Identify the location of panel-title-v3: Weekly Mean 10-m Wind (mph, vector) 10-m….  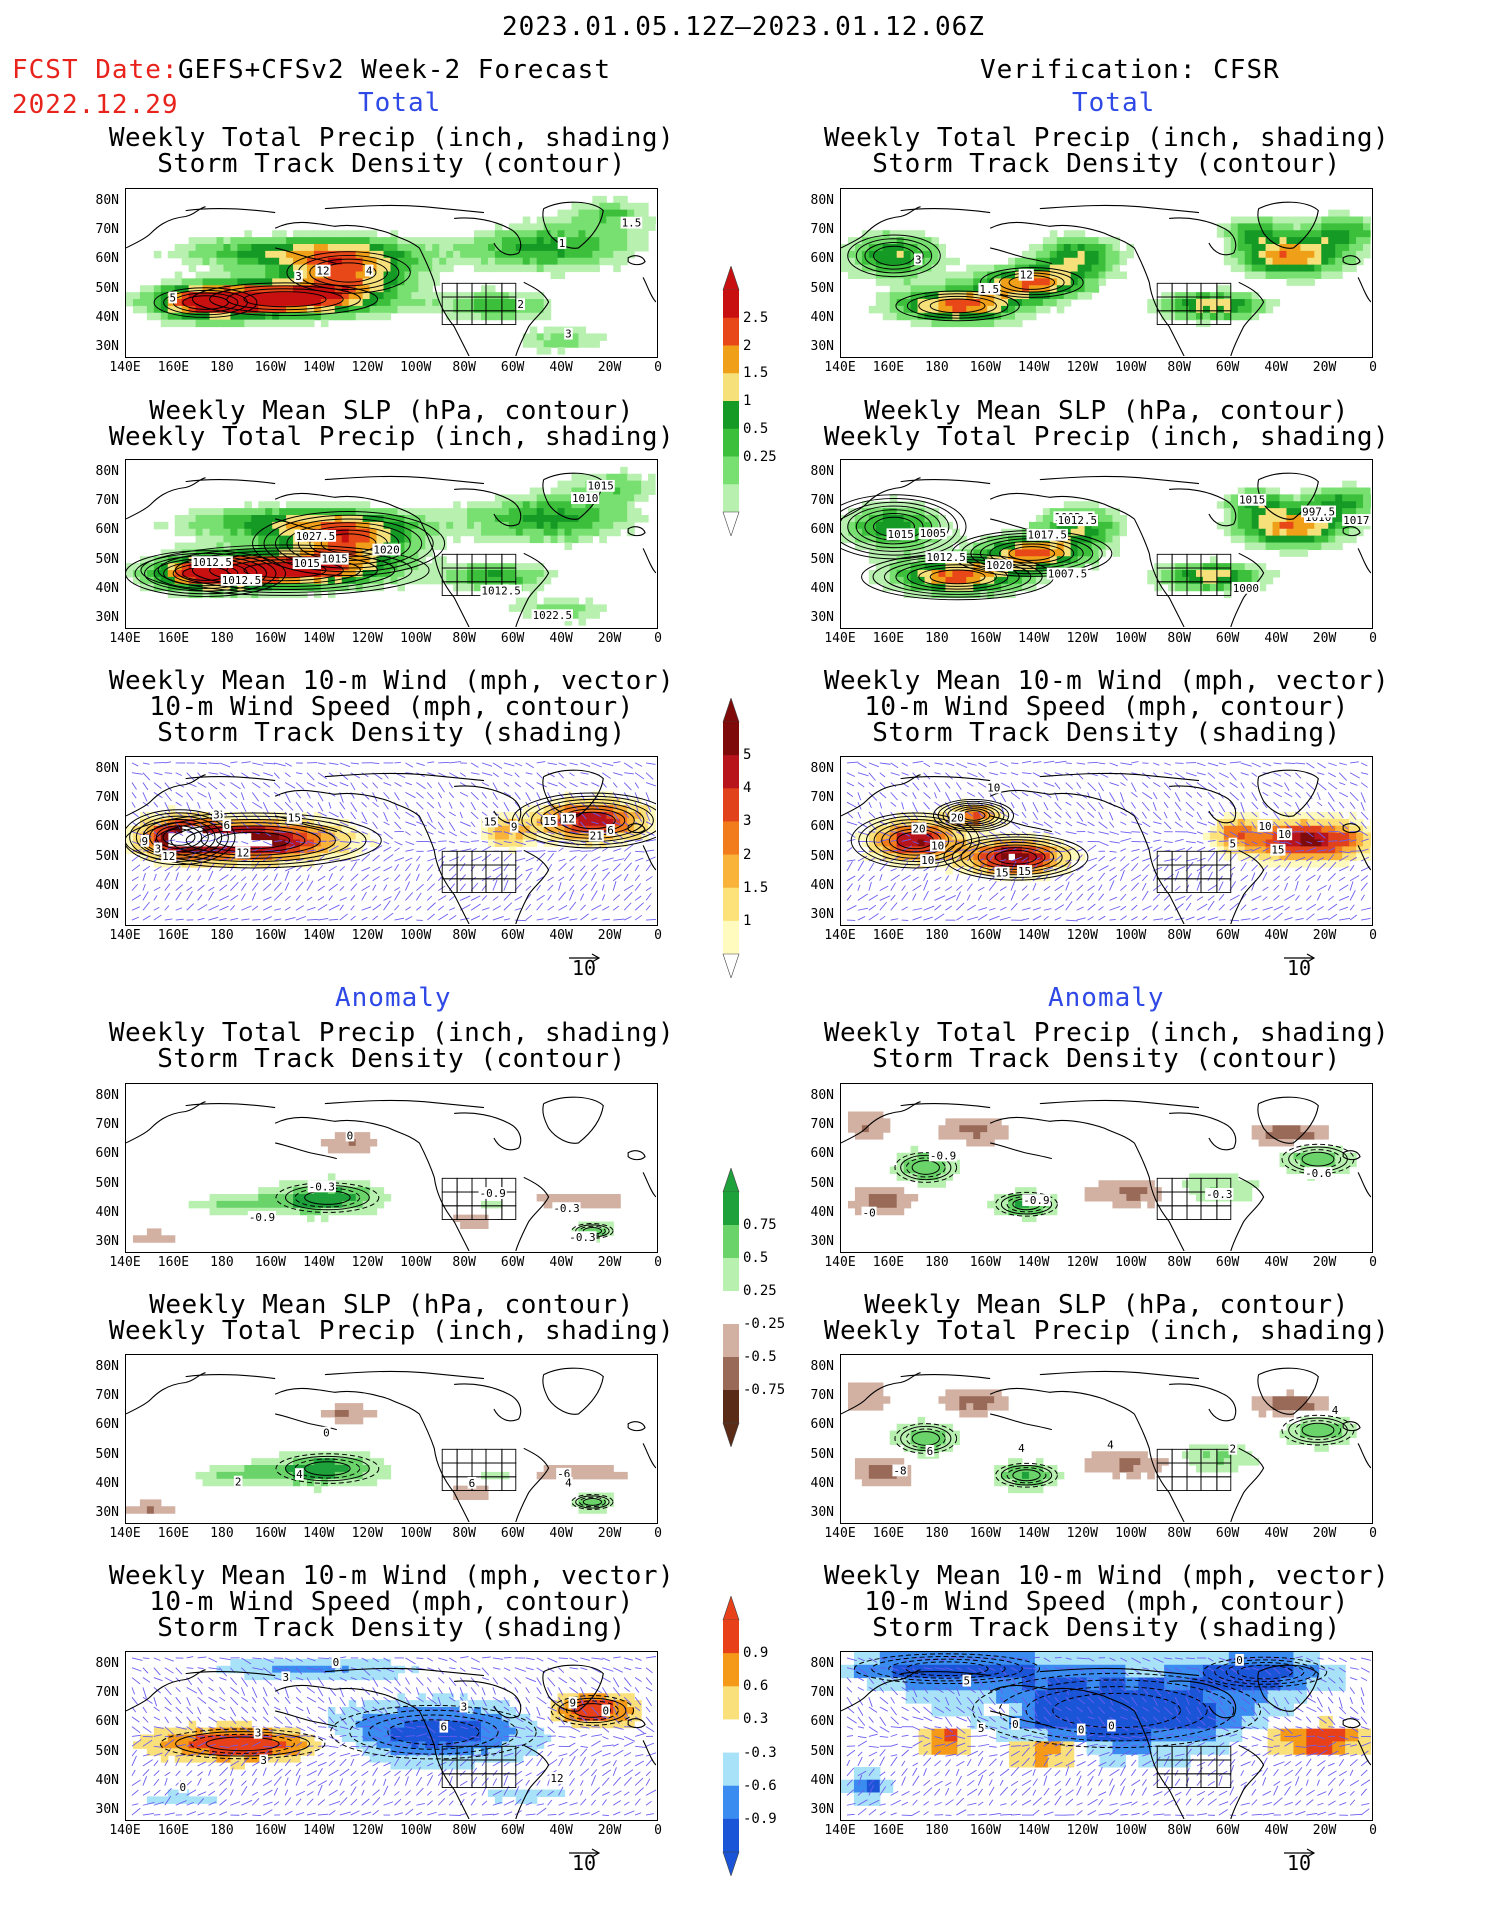
(1106, 707).